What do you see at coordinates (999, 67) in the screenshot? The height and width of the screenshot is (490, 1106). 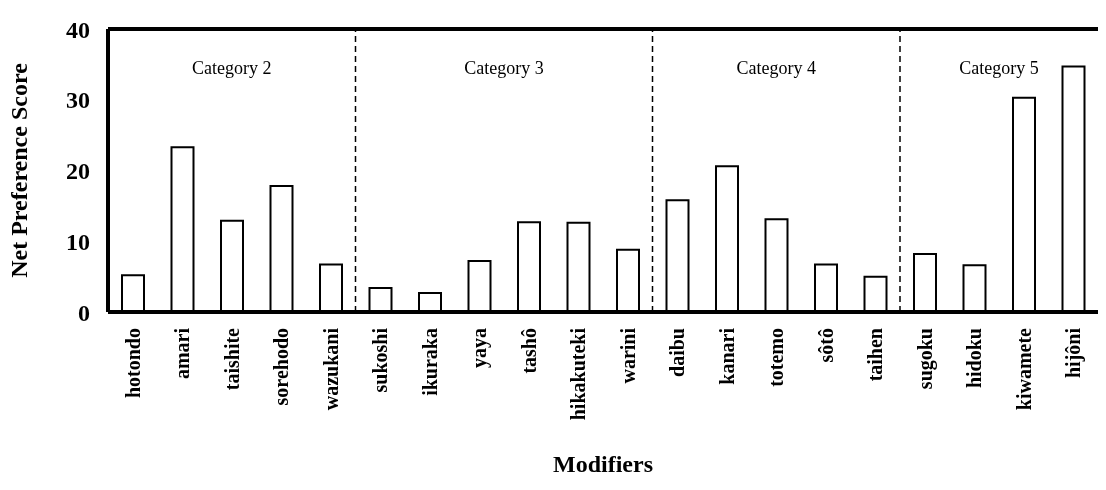 I see `annotation: Category 5` at bounding box center [999, 67].